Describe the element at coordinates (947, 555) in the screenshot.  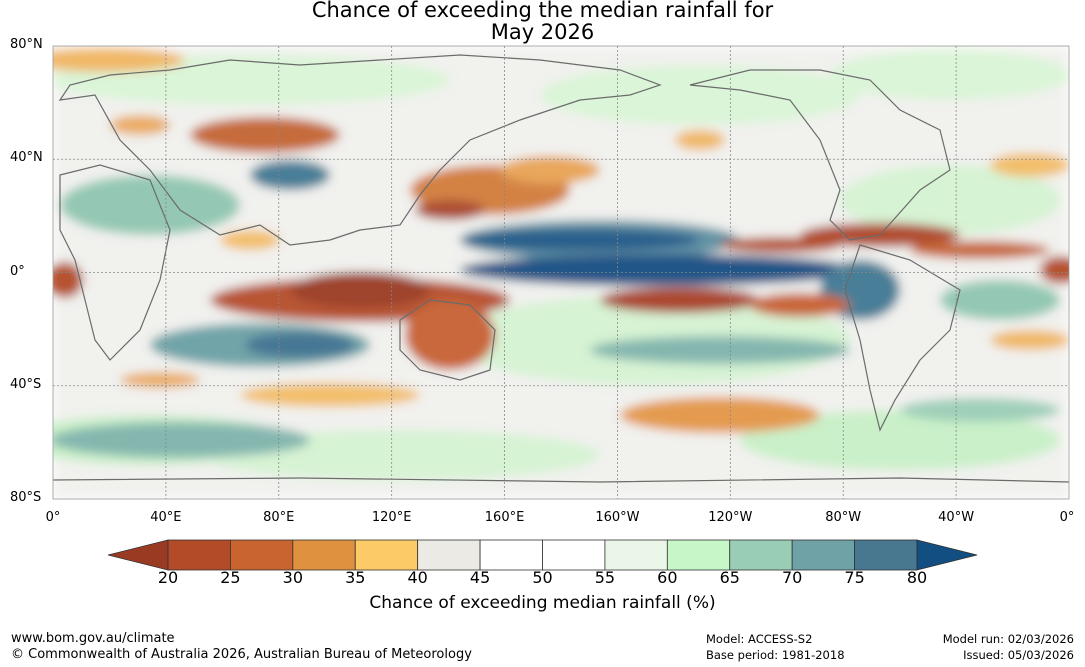
I see `colorbar-extend-high` at that location.